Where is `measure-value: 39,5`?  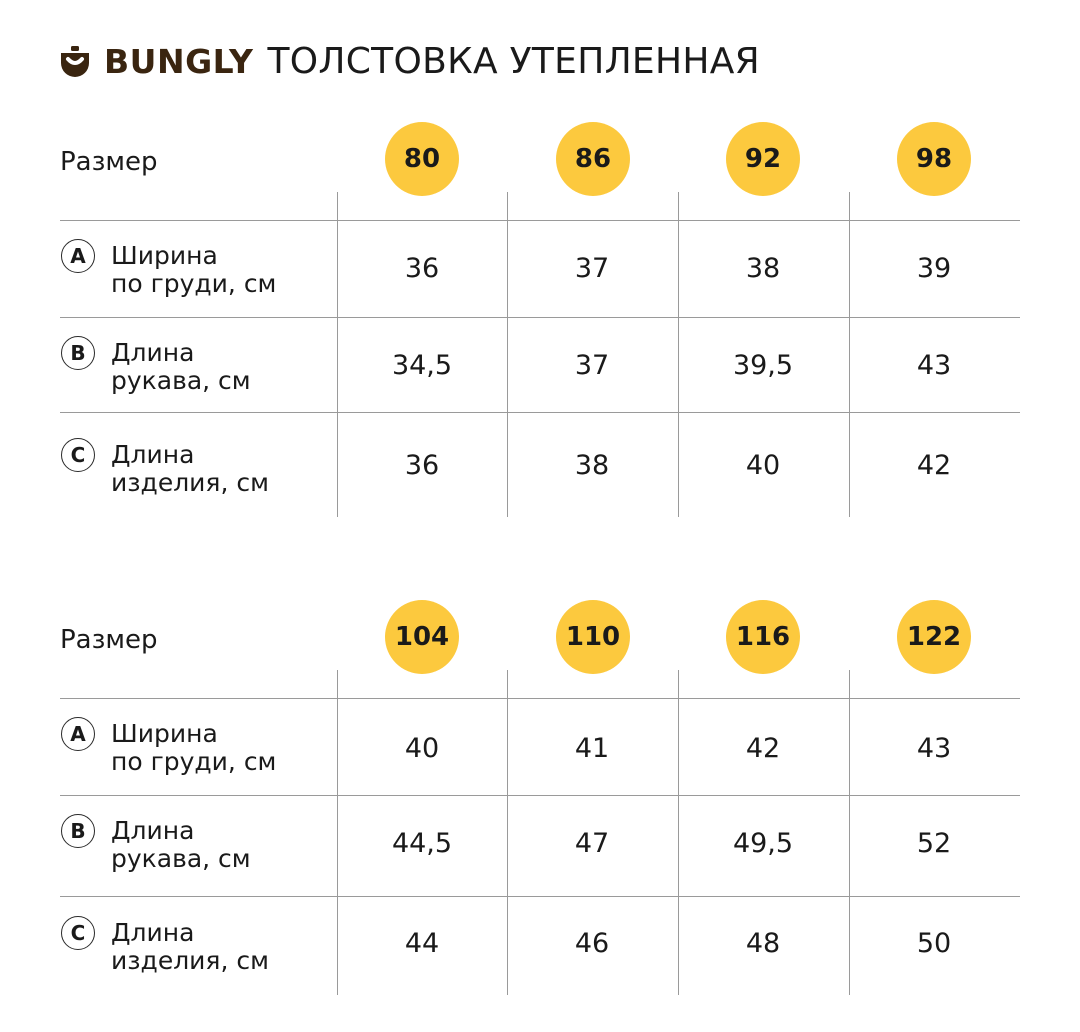 measure-value: 39,5 is located at coordinates (763, 365).